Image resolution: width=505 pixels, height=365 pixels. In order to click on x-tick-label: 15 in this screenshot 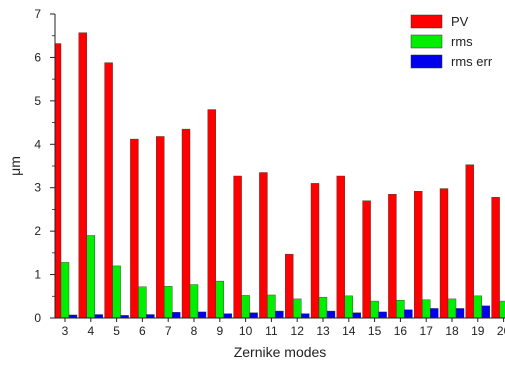, I will do `click(375, 331)`.